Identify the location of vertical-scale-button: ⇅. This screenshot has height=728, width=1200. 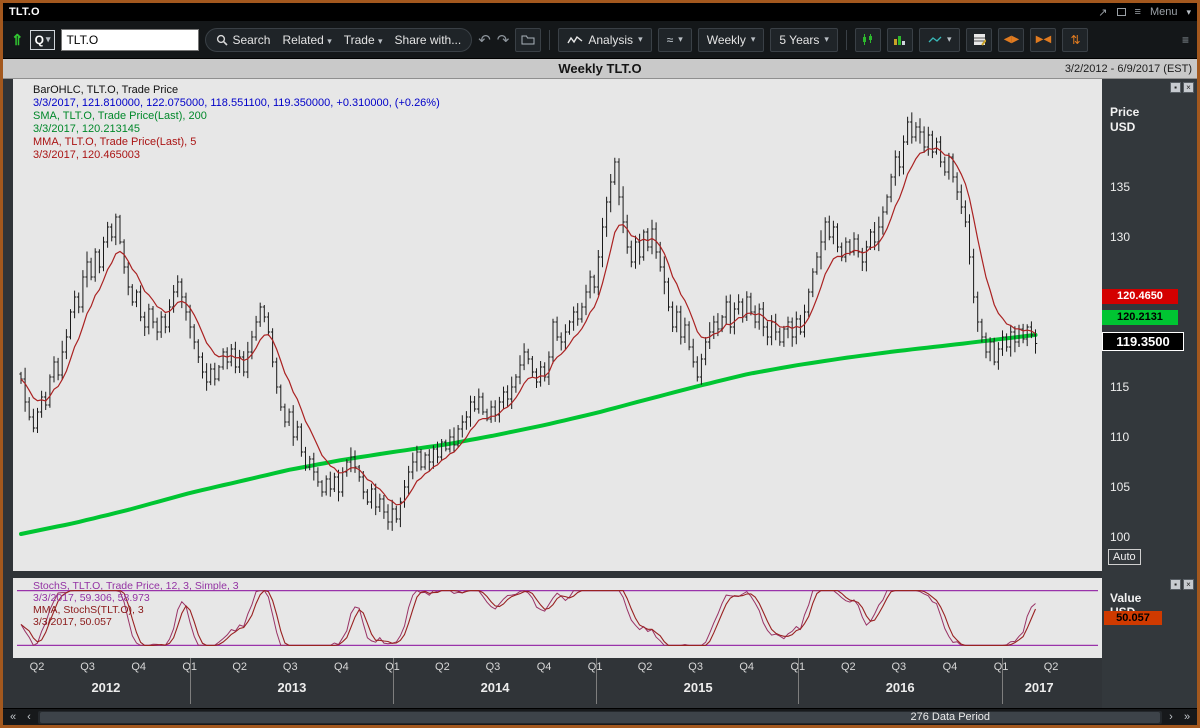
(1075, 39).